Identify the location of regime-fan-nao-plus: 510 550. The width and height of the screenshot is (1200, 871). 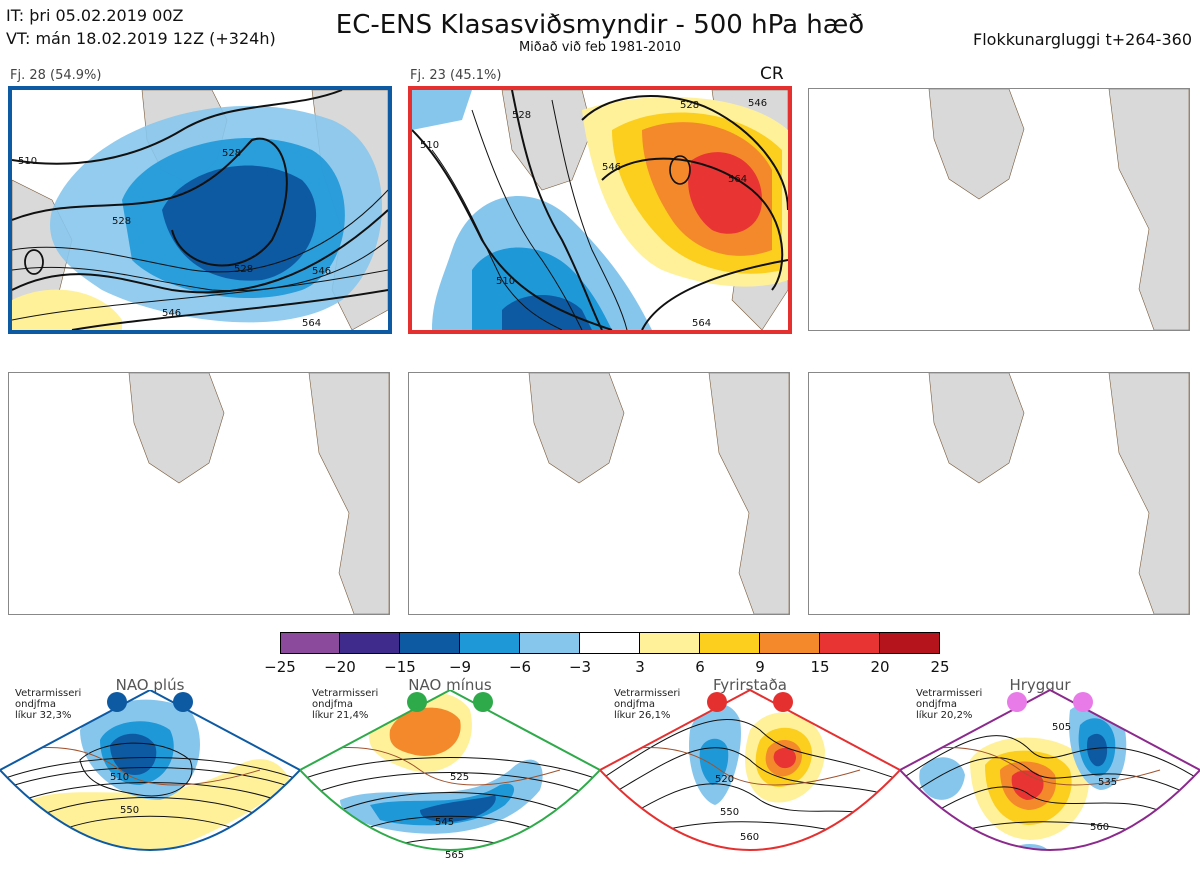
(150, 770).